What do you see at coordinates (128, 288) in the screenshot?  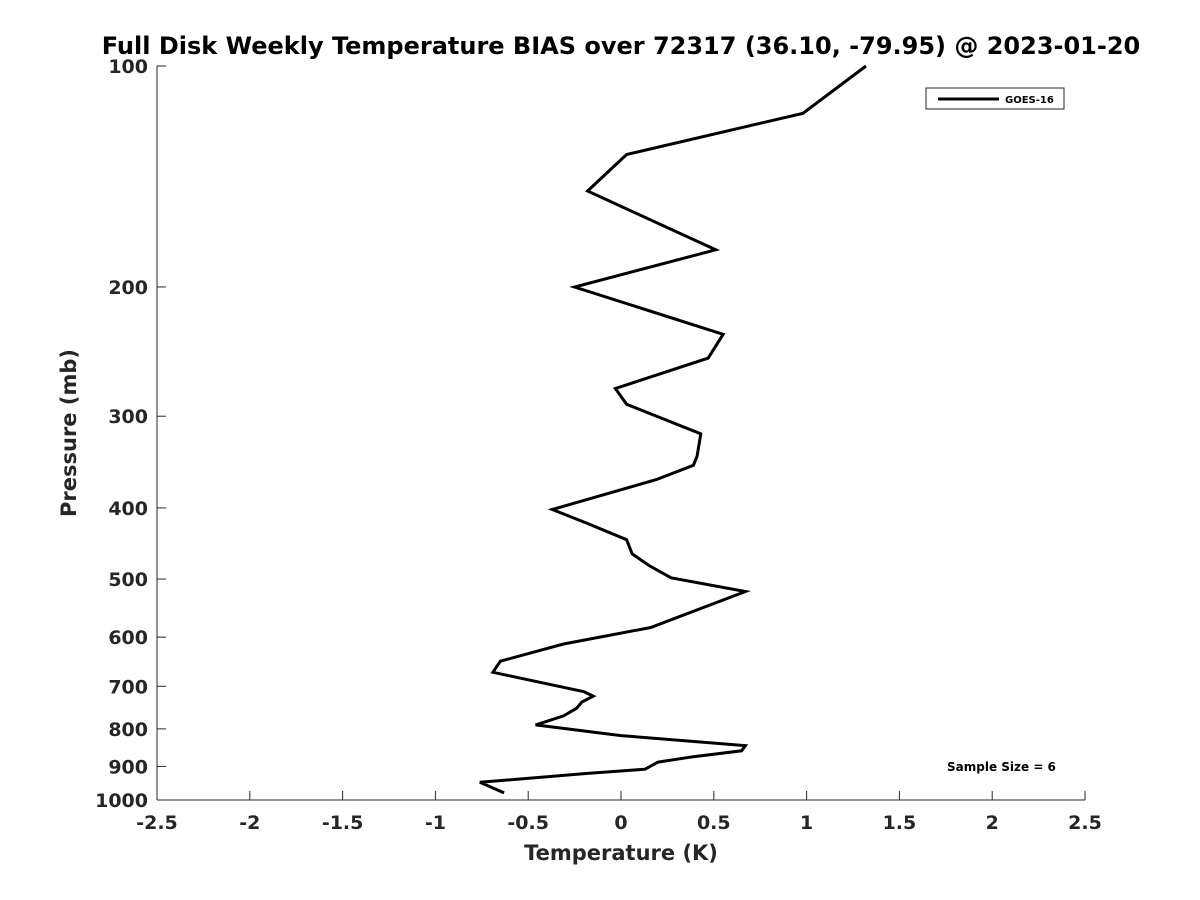 I see `y-tick-label: 200` at bounding box center [128, 288].